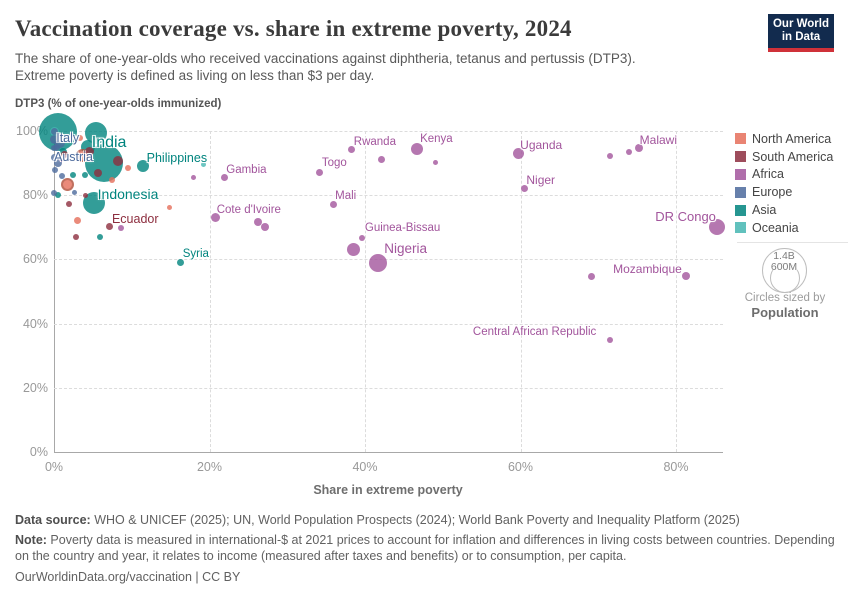 The height and width of the screenshot is (600, 850). What do you see at coordinates (717, 226) in the screenshot?
I see `data-point-dr-congo` at bounding box center [717, 226].